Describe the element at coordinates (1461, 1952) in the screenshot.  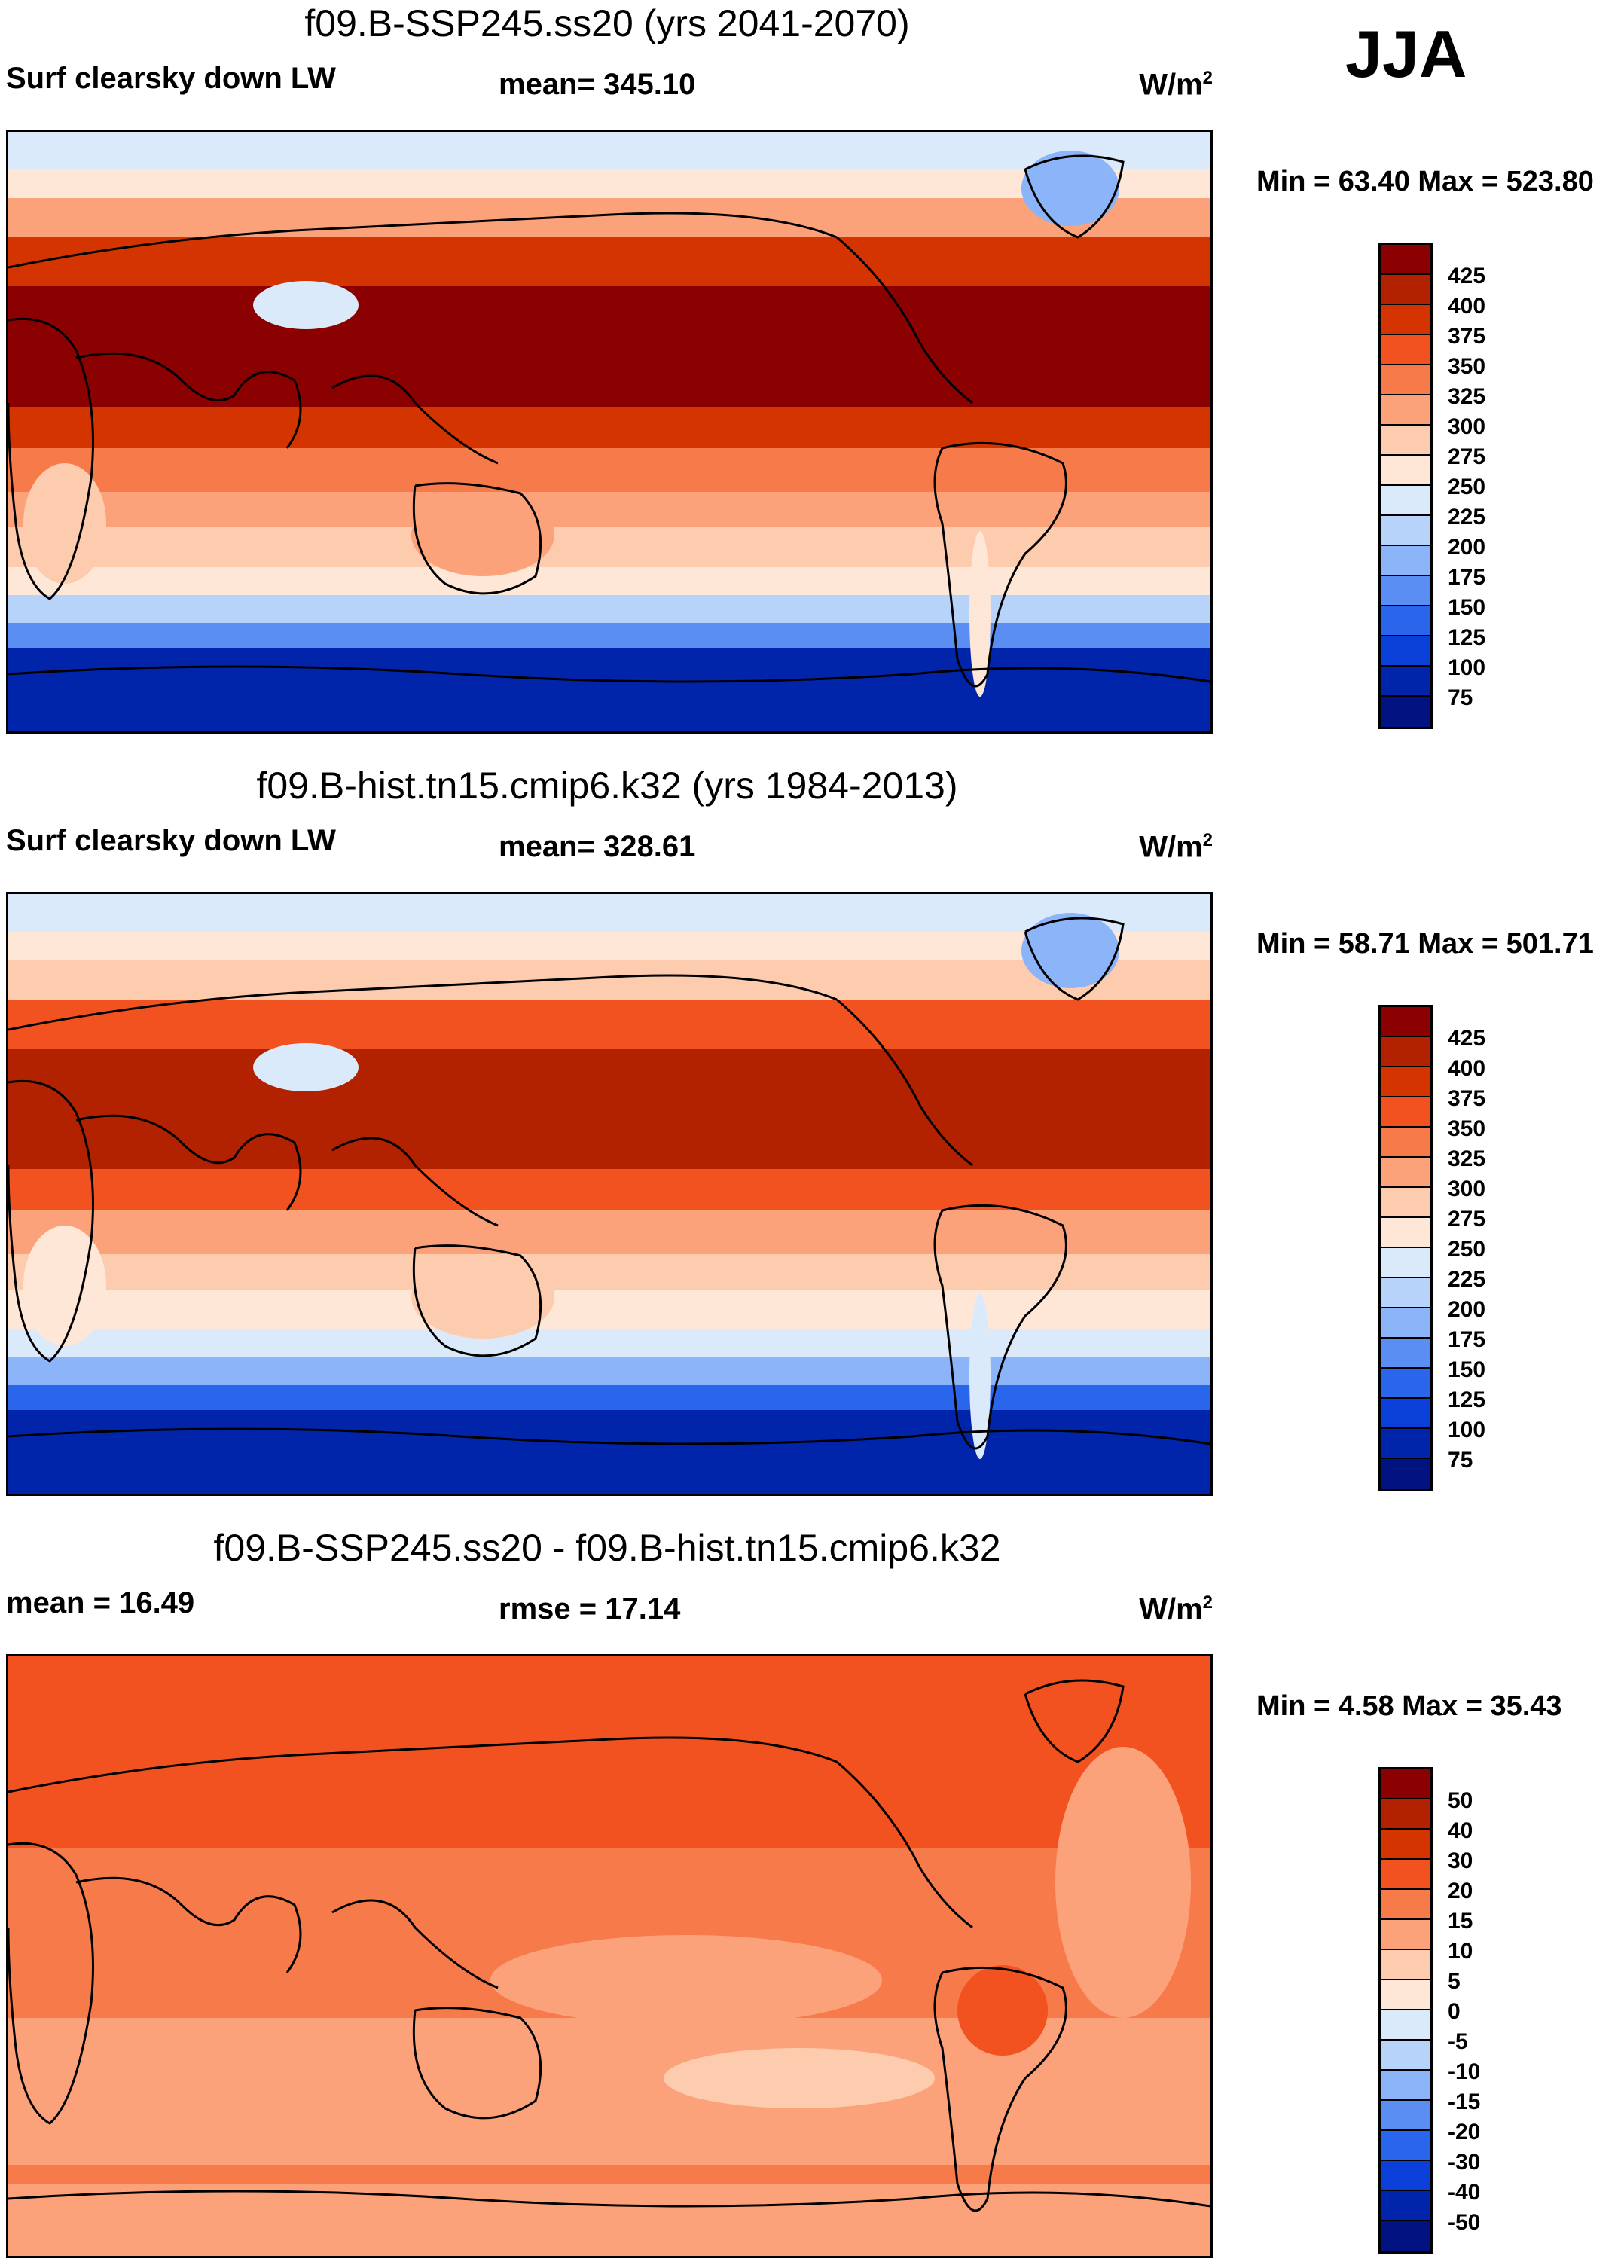
I see `colorbar-tick: 10` at that location.